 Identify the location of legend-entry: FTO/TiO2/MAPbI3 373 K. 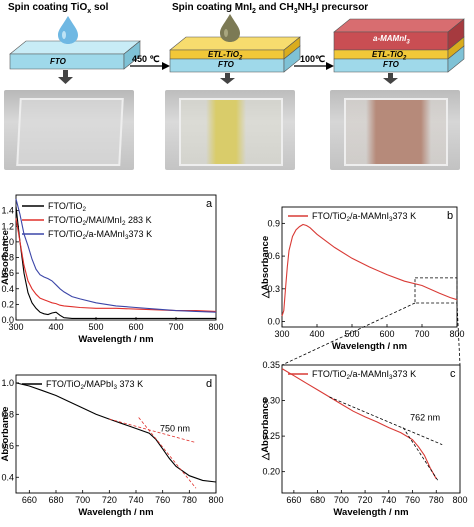
(94, 385).